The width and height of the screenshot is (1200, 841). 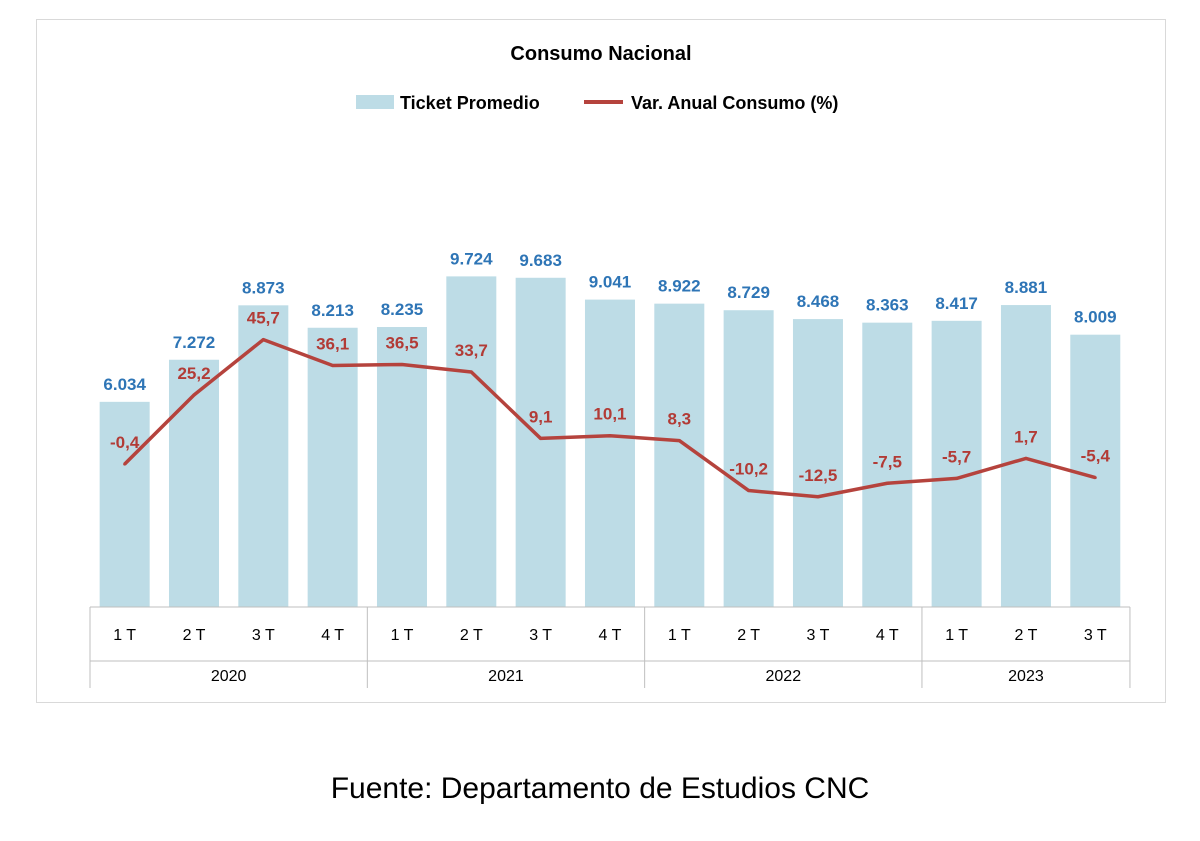 I want to click on line-value-label: 1,7, so click(x=1026, y=436).